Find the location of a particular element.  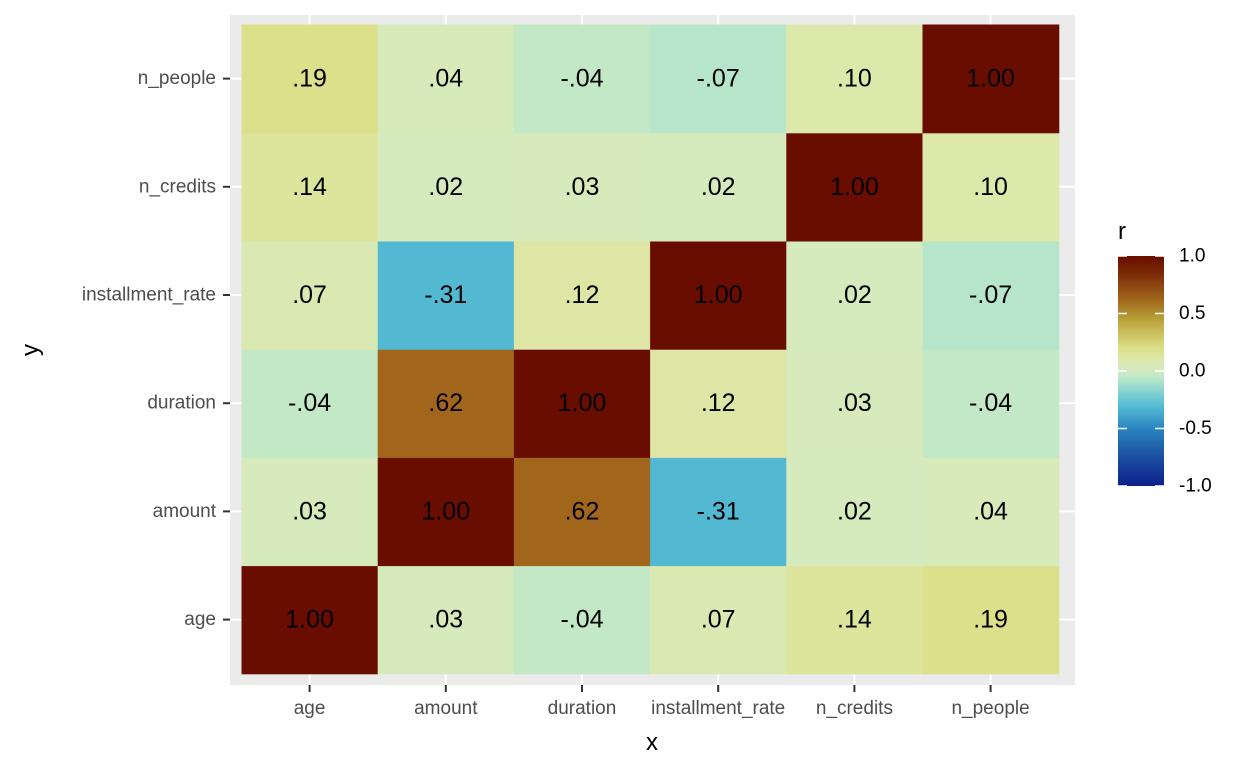

legend-tick-label-1: 0.5 is located at coordinates (1192, 313).